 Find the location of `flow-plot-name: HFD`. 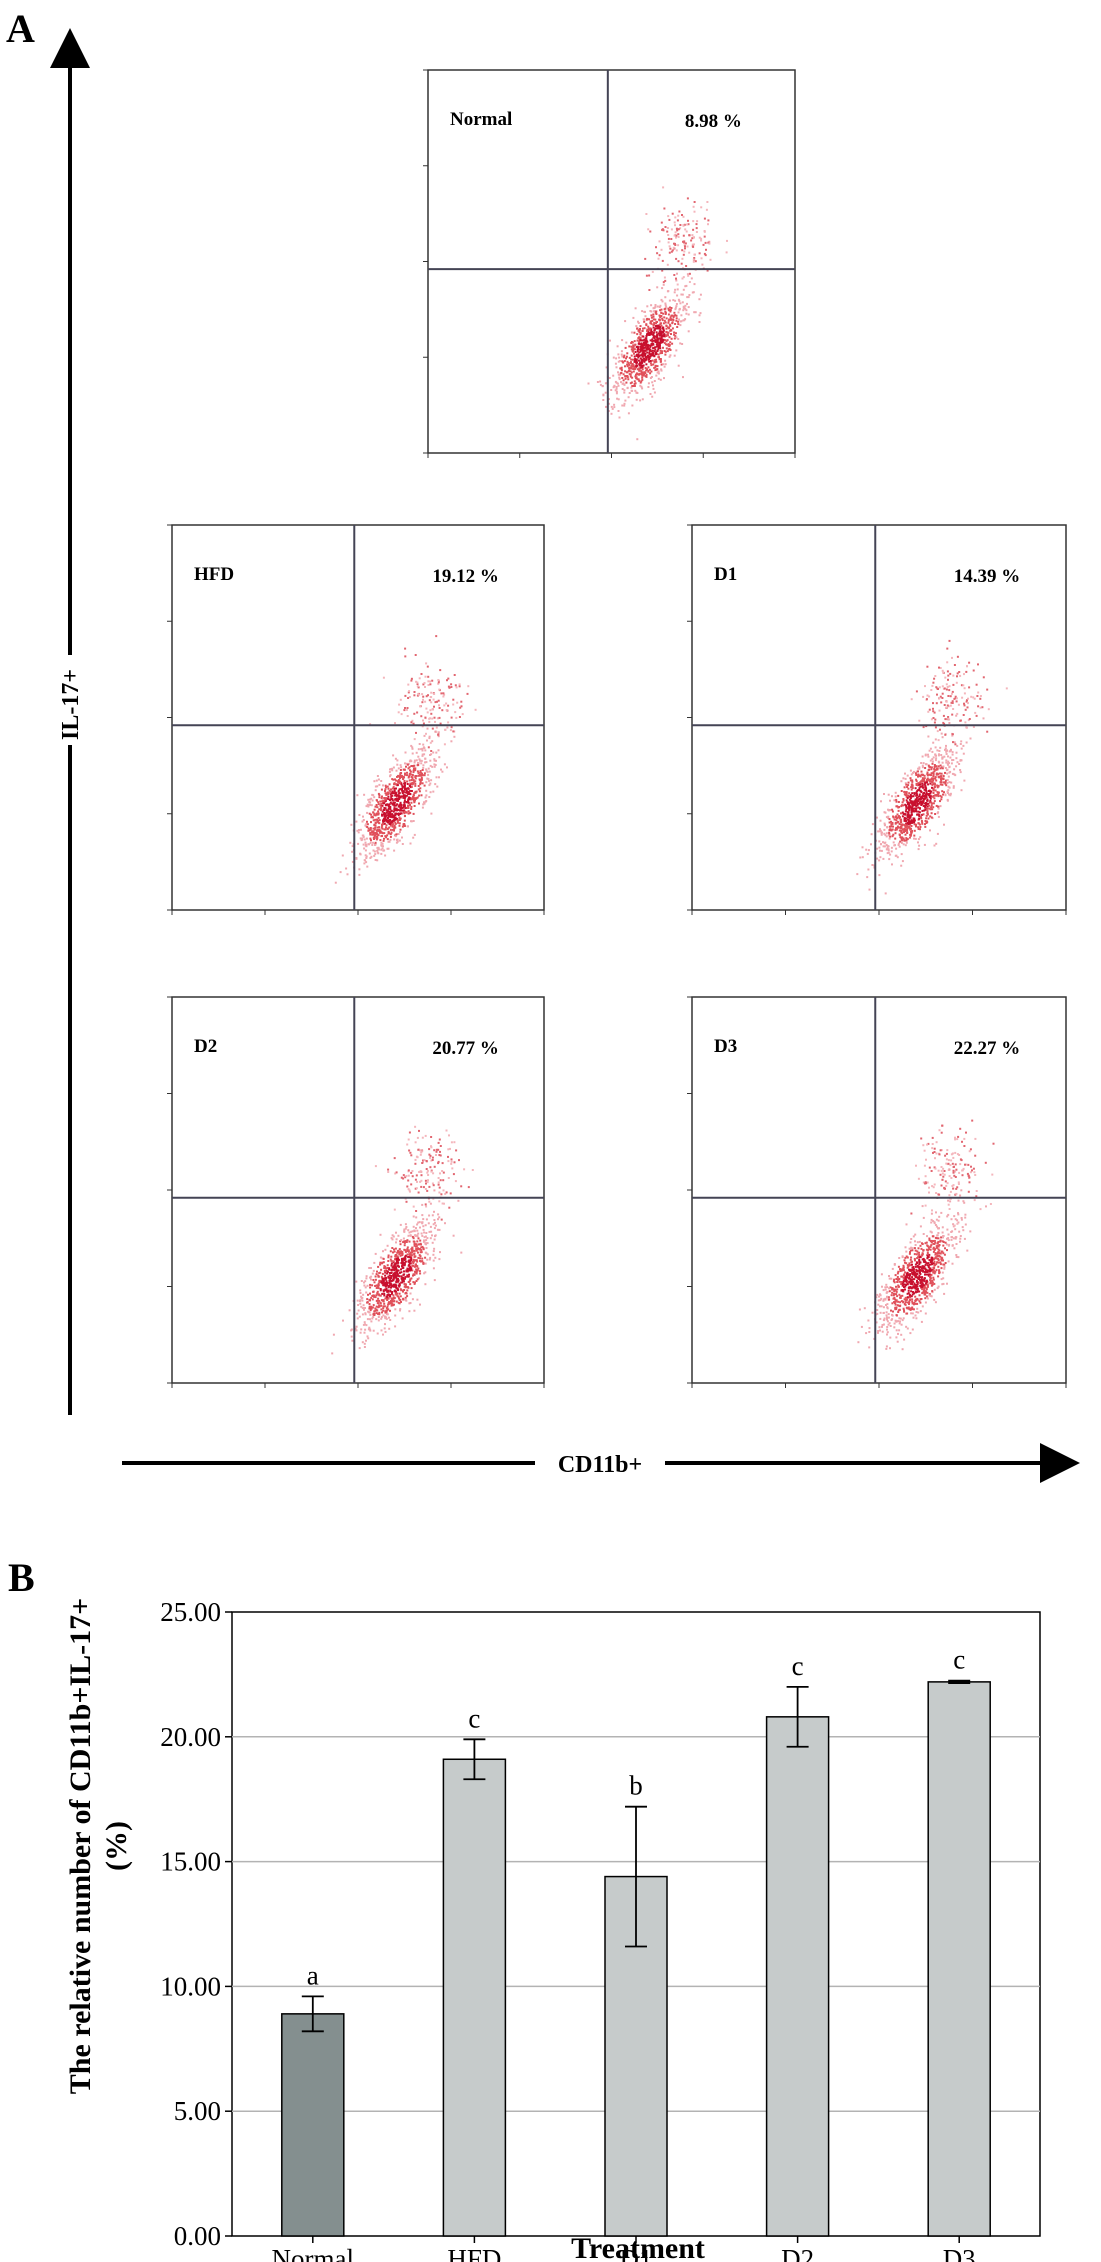

flow-plot-name: HFD is located at coordinates (214, 574).